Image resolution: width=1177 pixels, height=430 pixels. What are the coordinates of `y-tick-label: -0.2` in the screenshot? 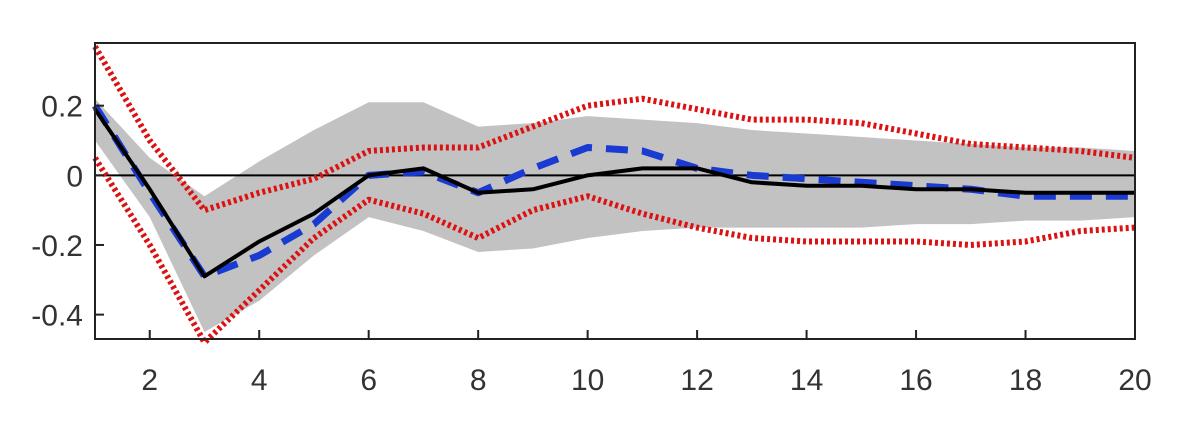 It's located at (57, 246).